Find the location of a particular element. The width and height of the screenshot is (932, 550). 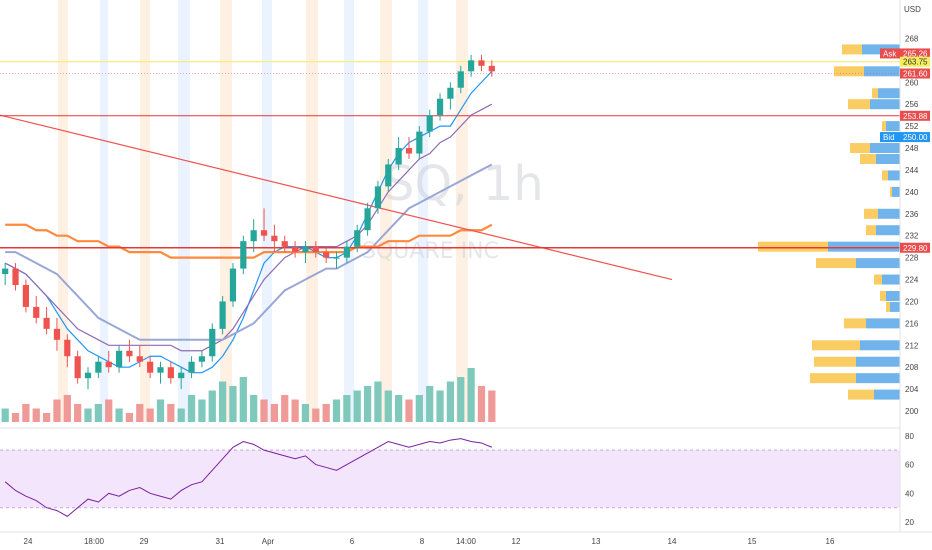

volume-bars is located at coordinates (248, 395).